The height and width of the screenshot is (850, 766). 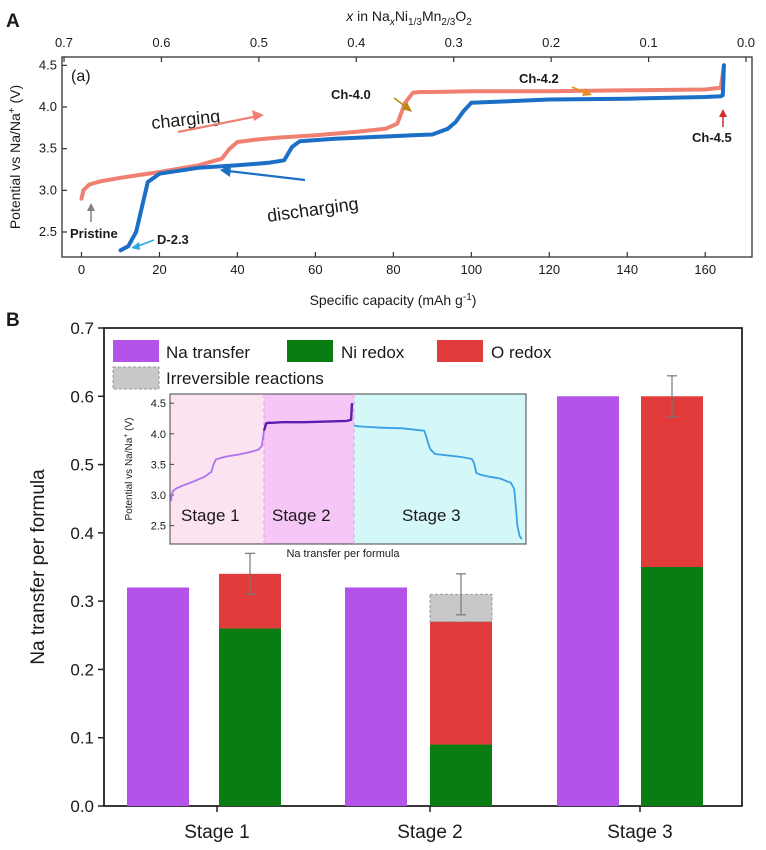 I want to click on series-line-charging, so click(x=402, y=132).